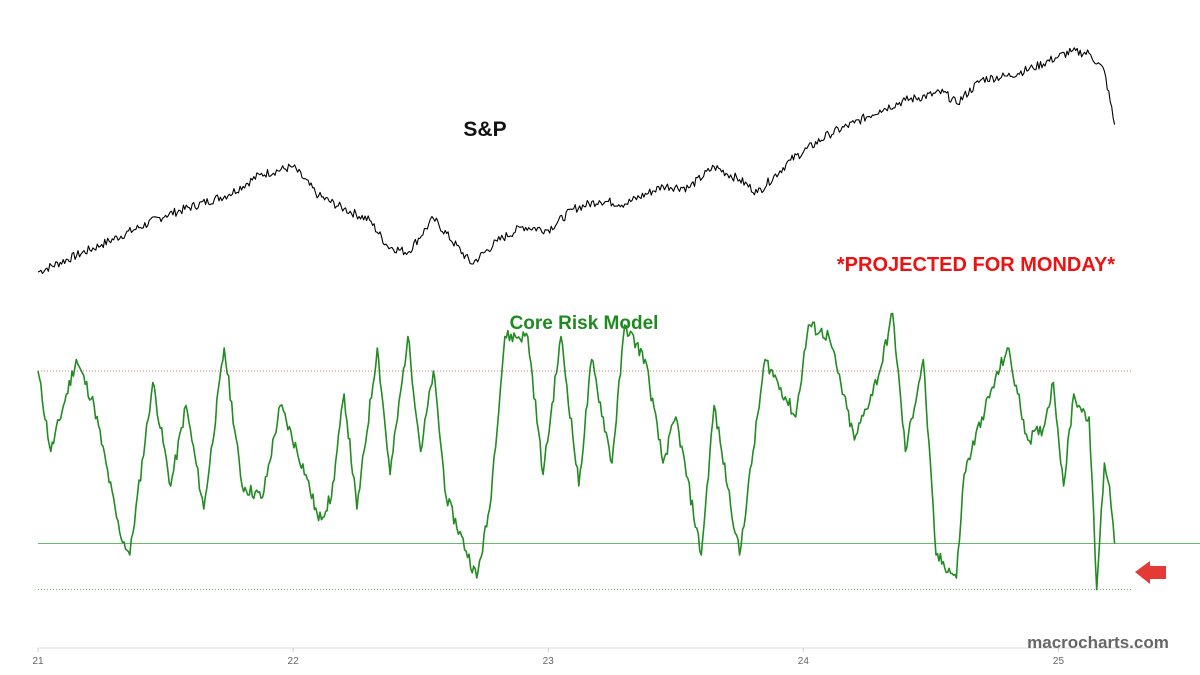 This screenshot has width=1200, height=675. What do you see at coordinates (584, 323) in the screenshot?
I see `risk-model-title: Core Risk Model` at bounding box center [584, 323].